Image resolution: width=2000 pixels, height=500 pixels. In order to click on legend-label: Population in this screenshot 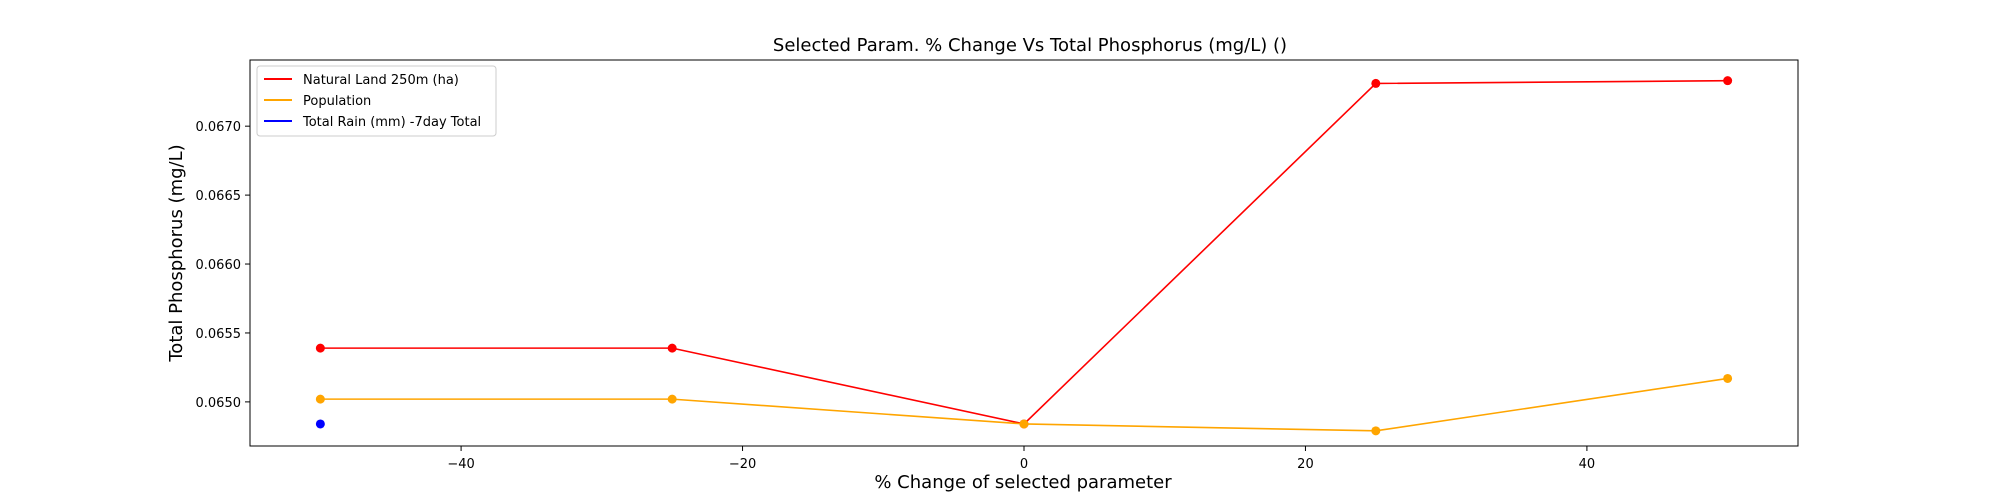, I will do `click(337, 101)`.